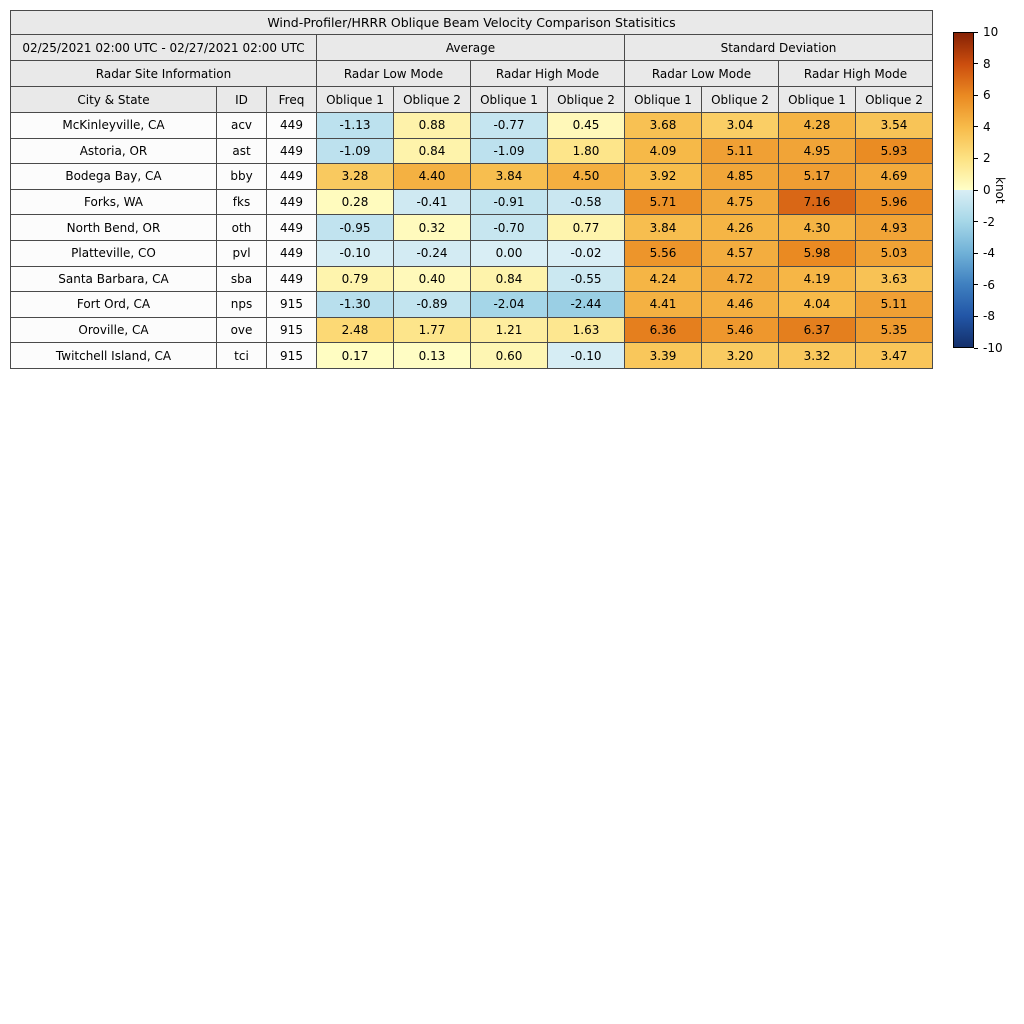 The image size is (1024, 1024). Describe the element at coordinates (113, 151) in the screenshot. I see `city-cell: Astoria, OR` at that location.